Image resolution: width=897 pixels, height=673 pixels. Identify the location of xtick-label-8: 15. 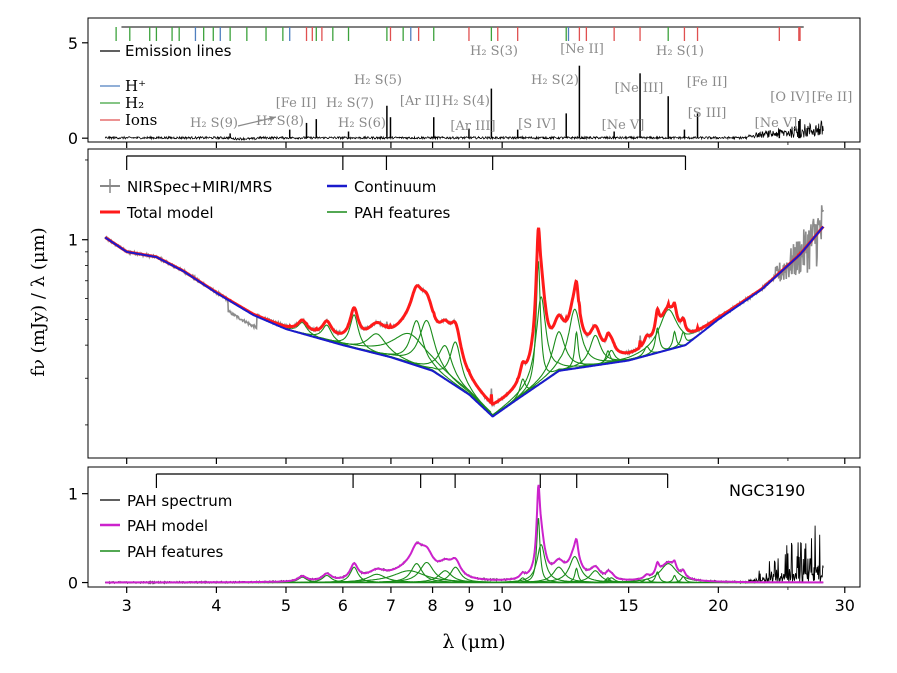
(628, 605).